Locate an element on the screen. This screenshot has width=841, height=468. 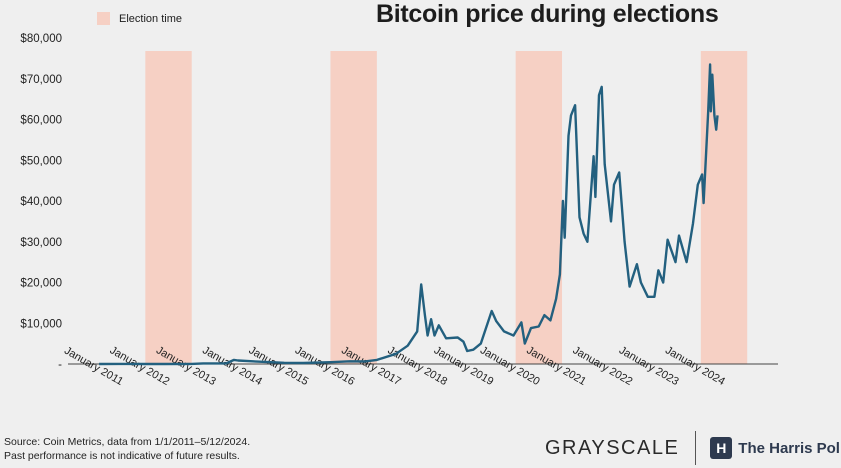
footer-logos: GRAYSCALE H The Harris Poll is located at coordinates (693, 448).